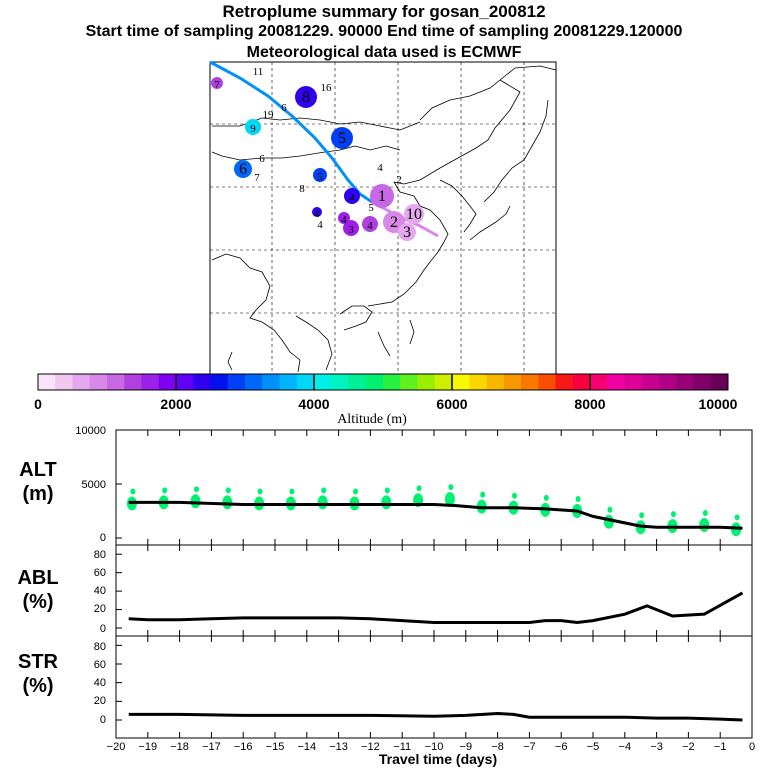 The height and width of the screenshot is (768, 768). Describe the element at coordinates (100, 591) in the screenshot. I see `abl-y-tick: 40` at that location.